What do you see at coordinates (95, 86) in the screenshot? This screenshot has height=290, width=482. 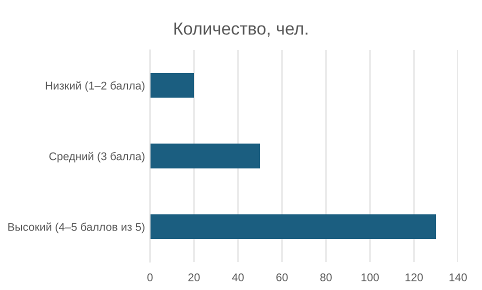 I see `y-tick-label: Низкий (1–2 балла)` at bounding box center [95, 86].